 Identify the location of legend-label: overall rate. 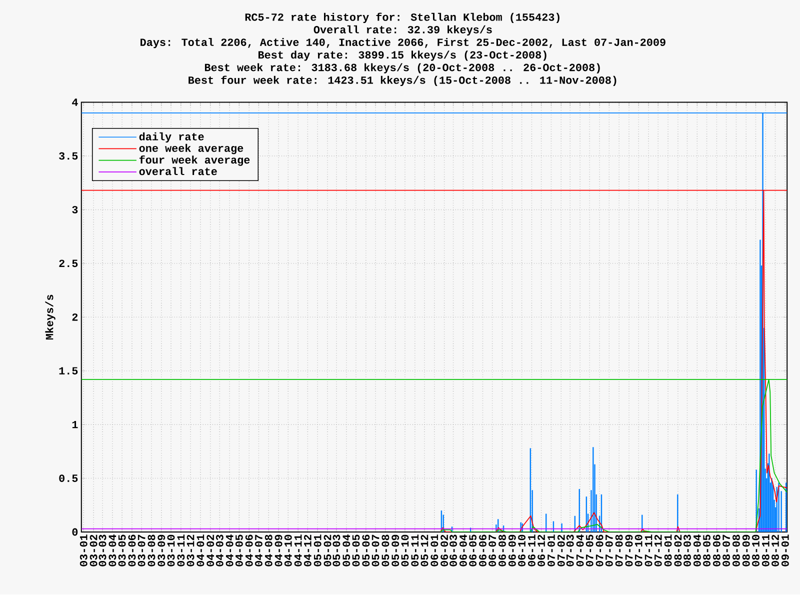
(178, 171).